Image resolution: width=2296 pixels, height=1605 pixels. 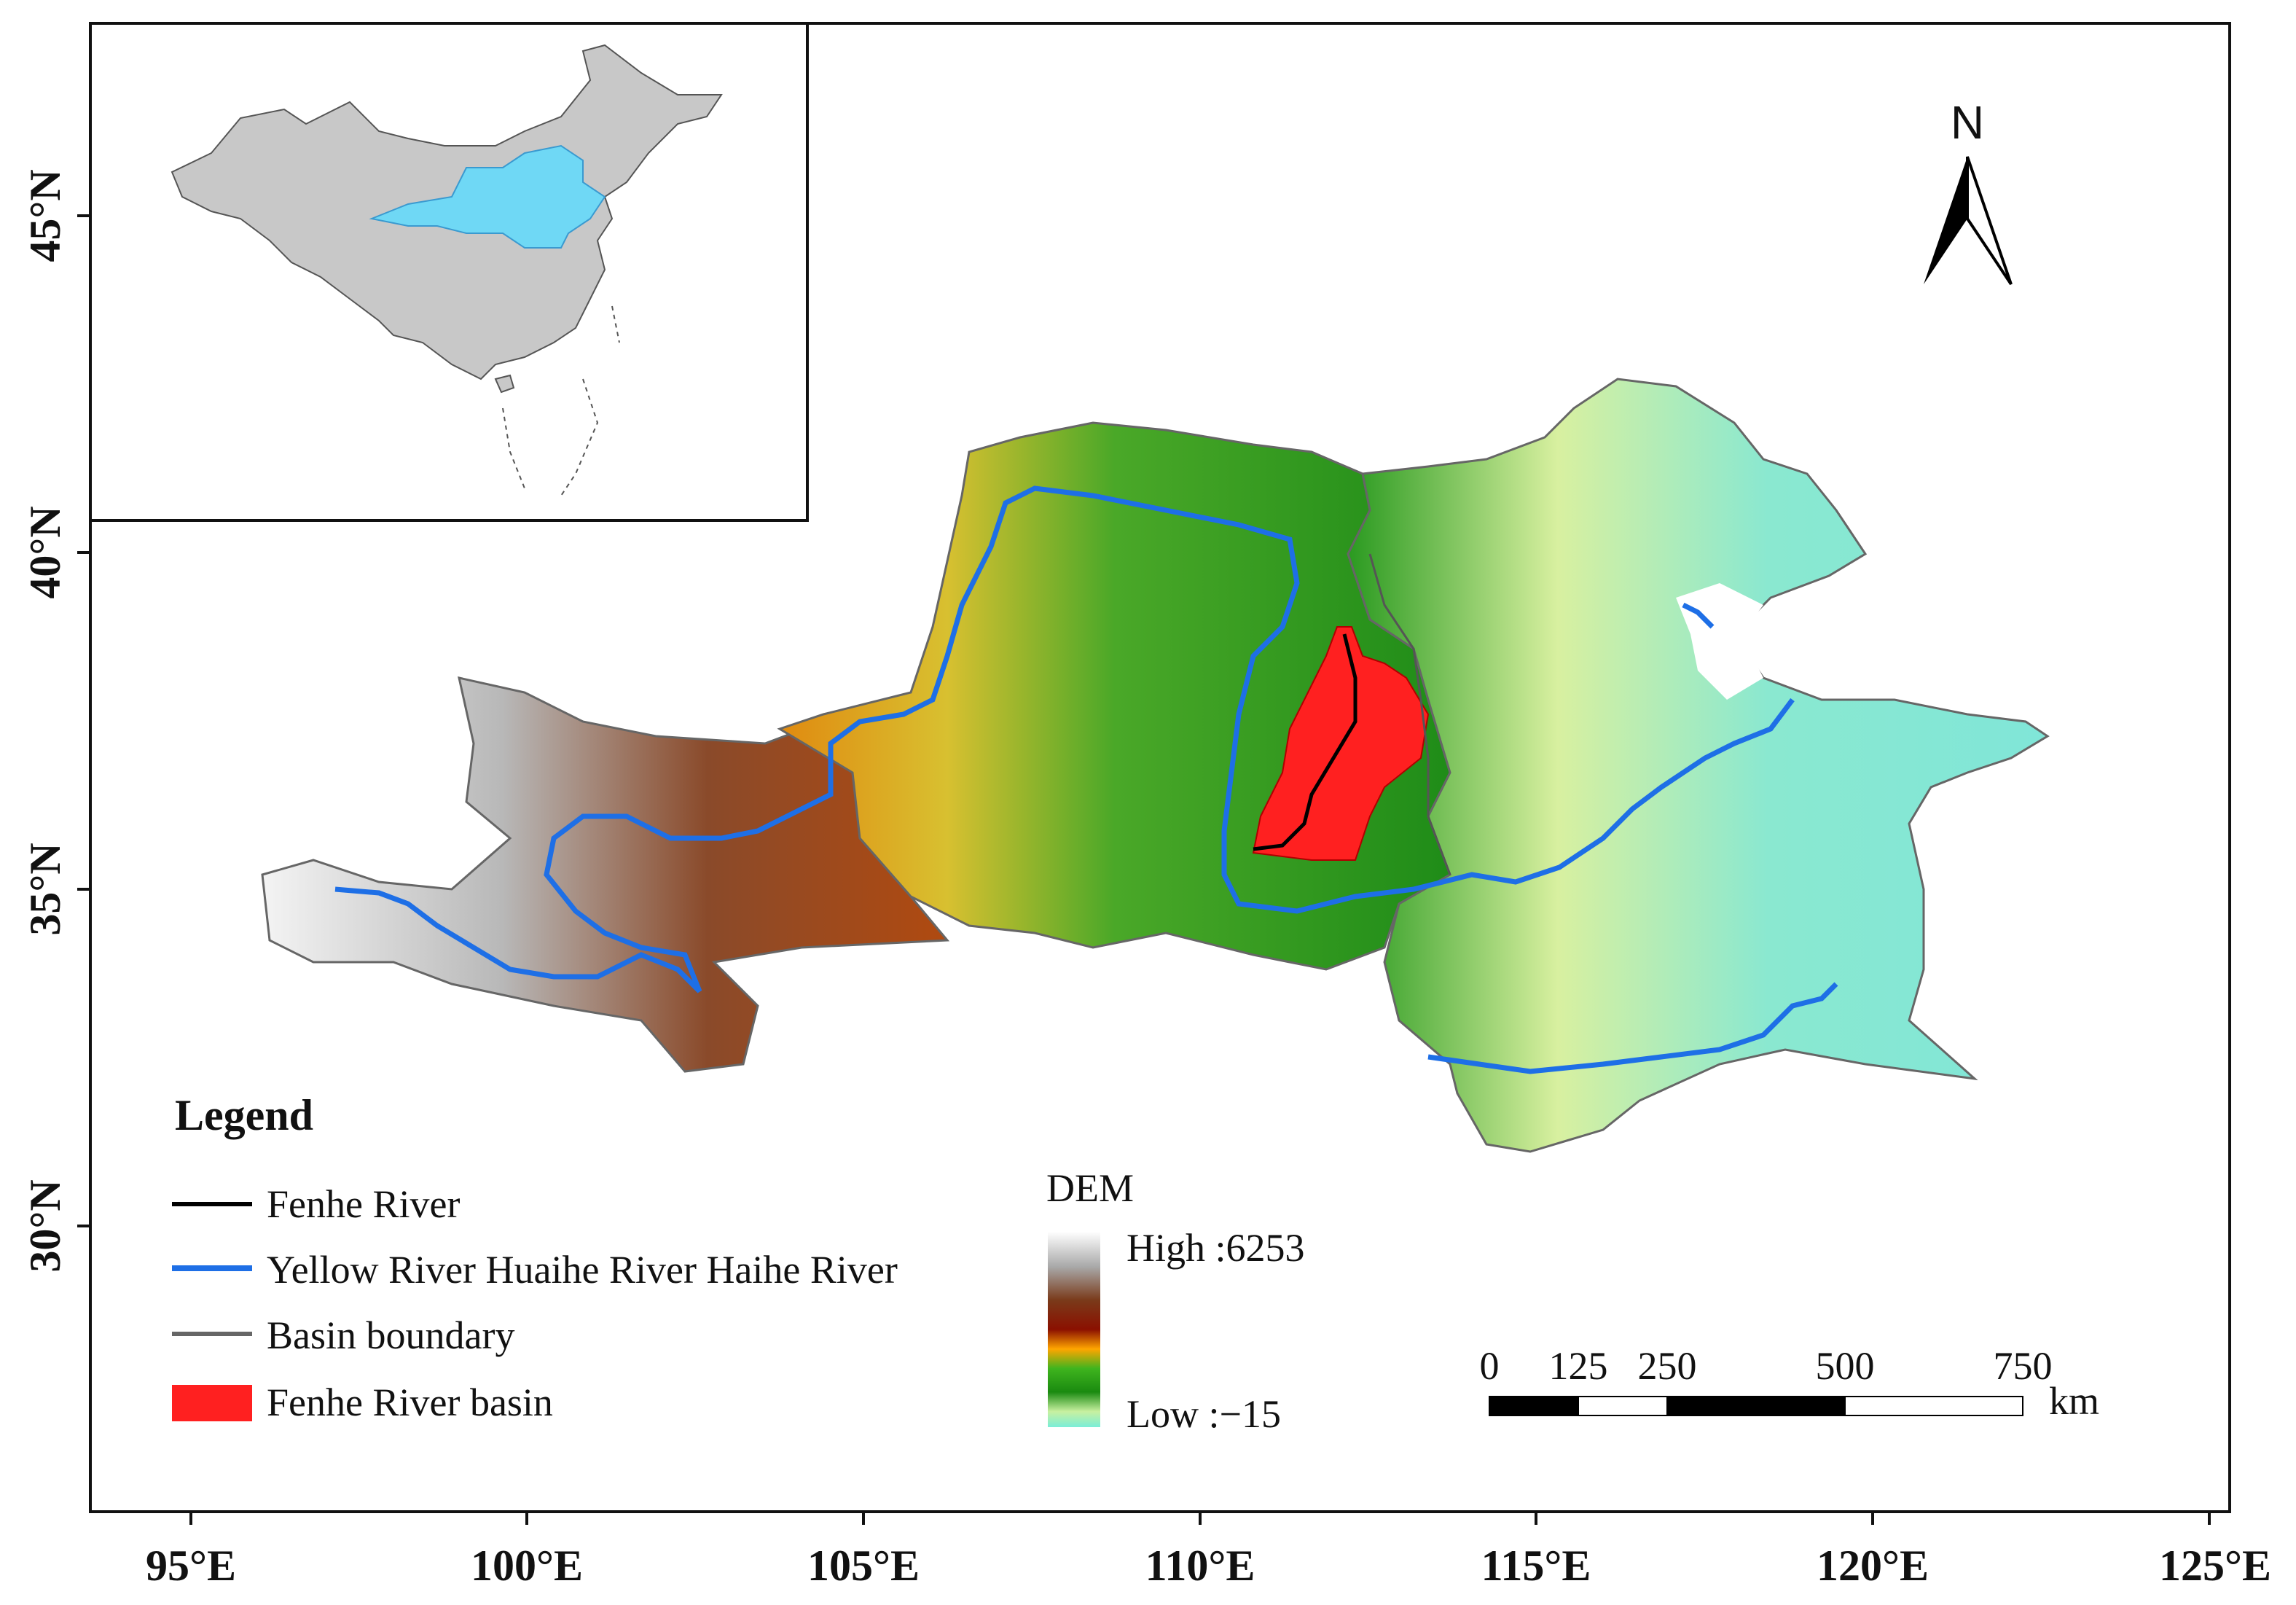 I want to click on y-axis-ticks, so click(x=83, y=721).